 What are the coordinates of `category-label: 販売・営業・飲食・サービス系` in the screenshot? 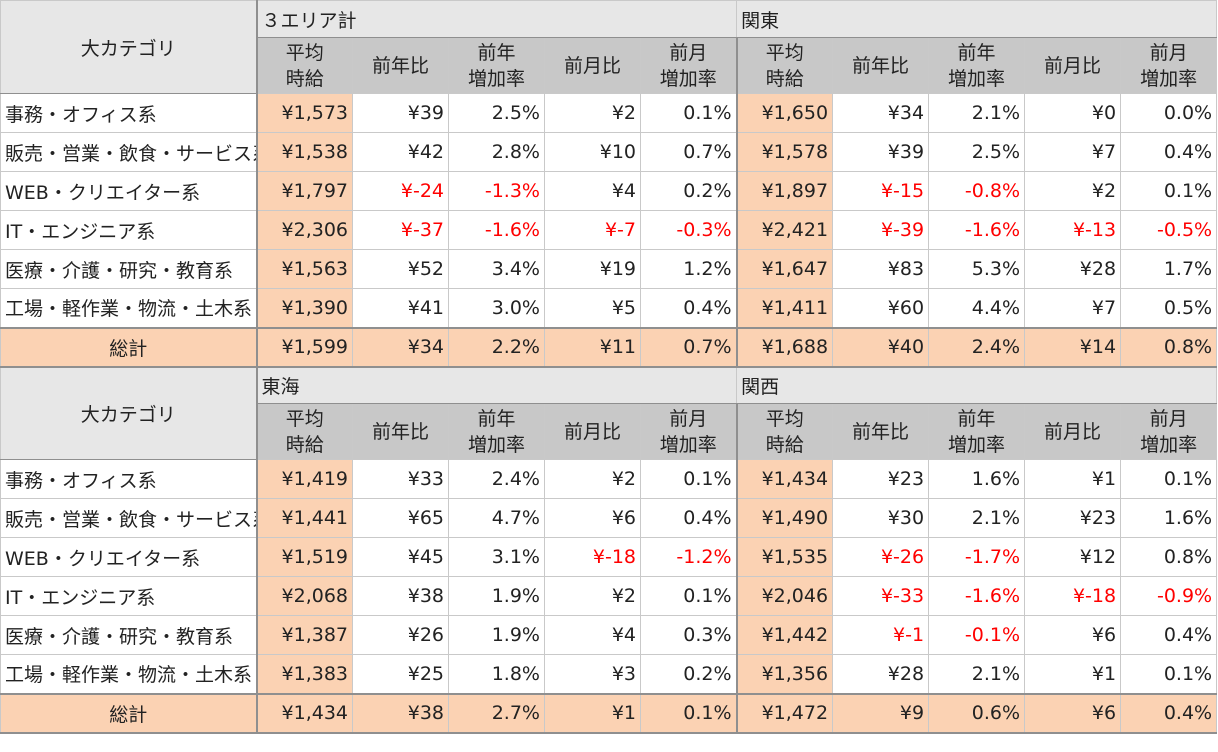 It's located at (129, 152).